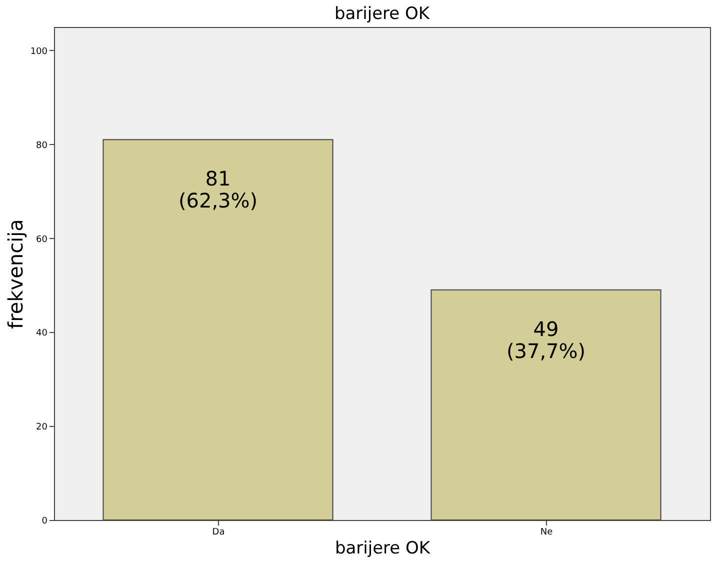 The height and width of the screenshot is (567, 721). I want to click on data-label: 81 (62,3%), so click(218, 189).